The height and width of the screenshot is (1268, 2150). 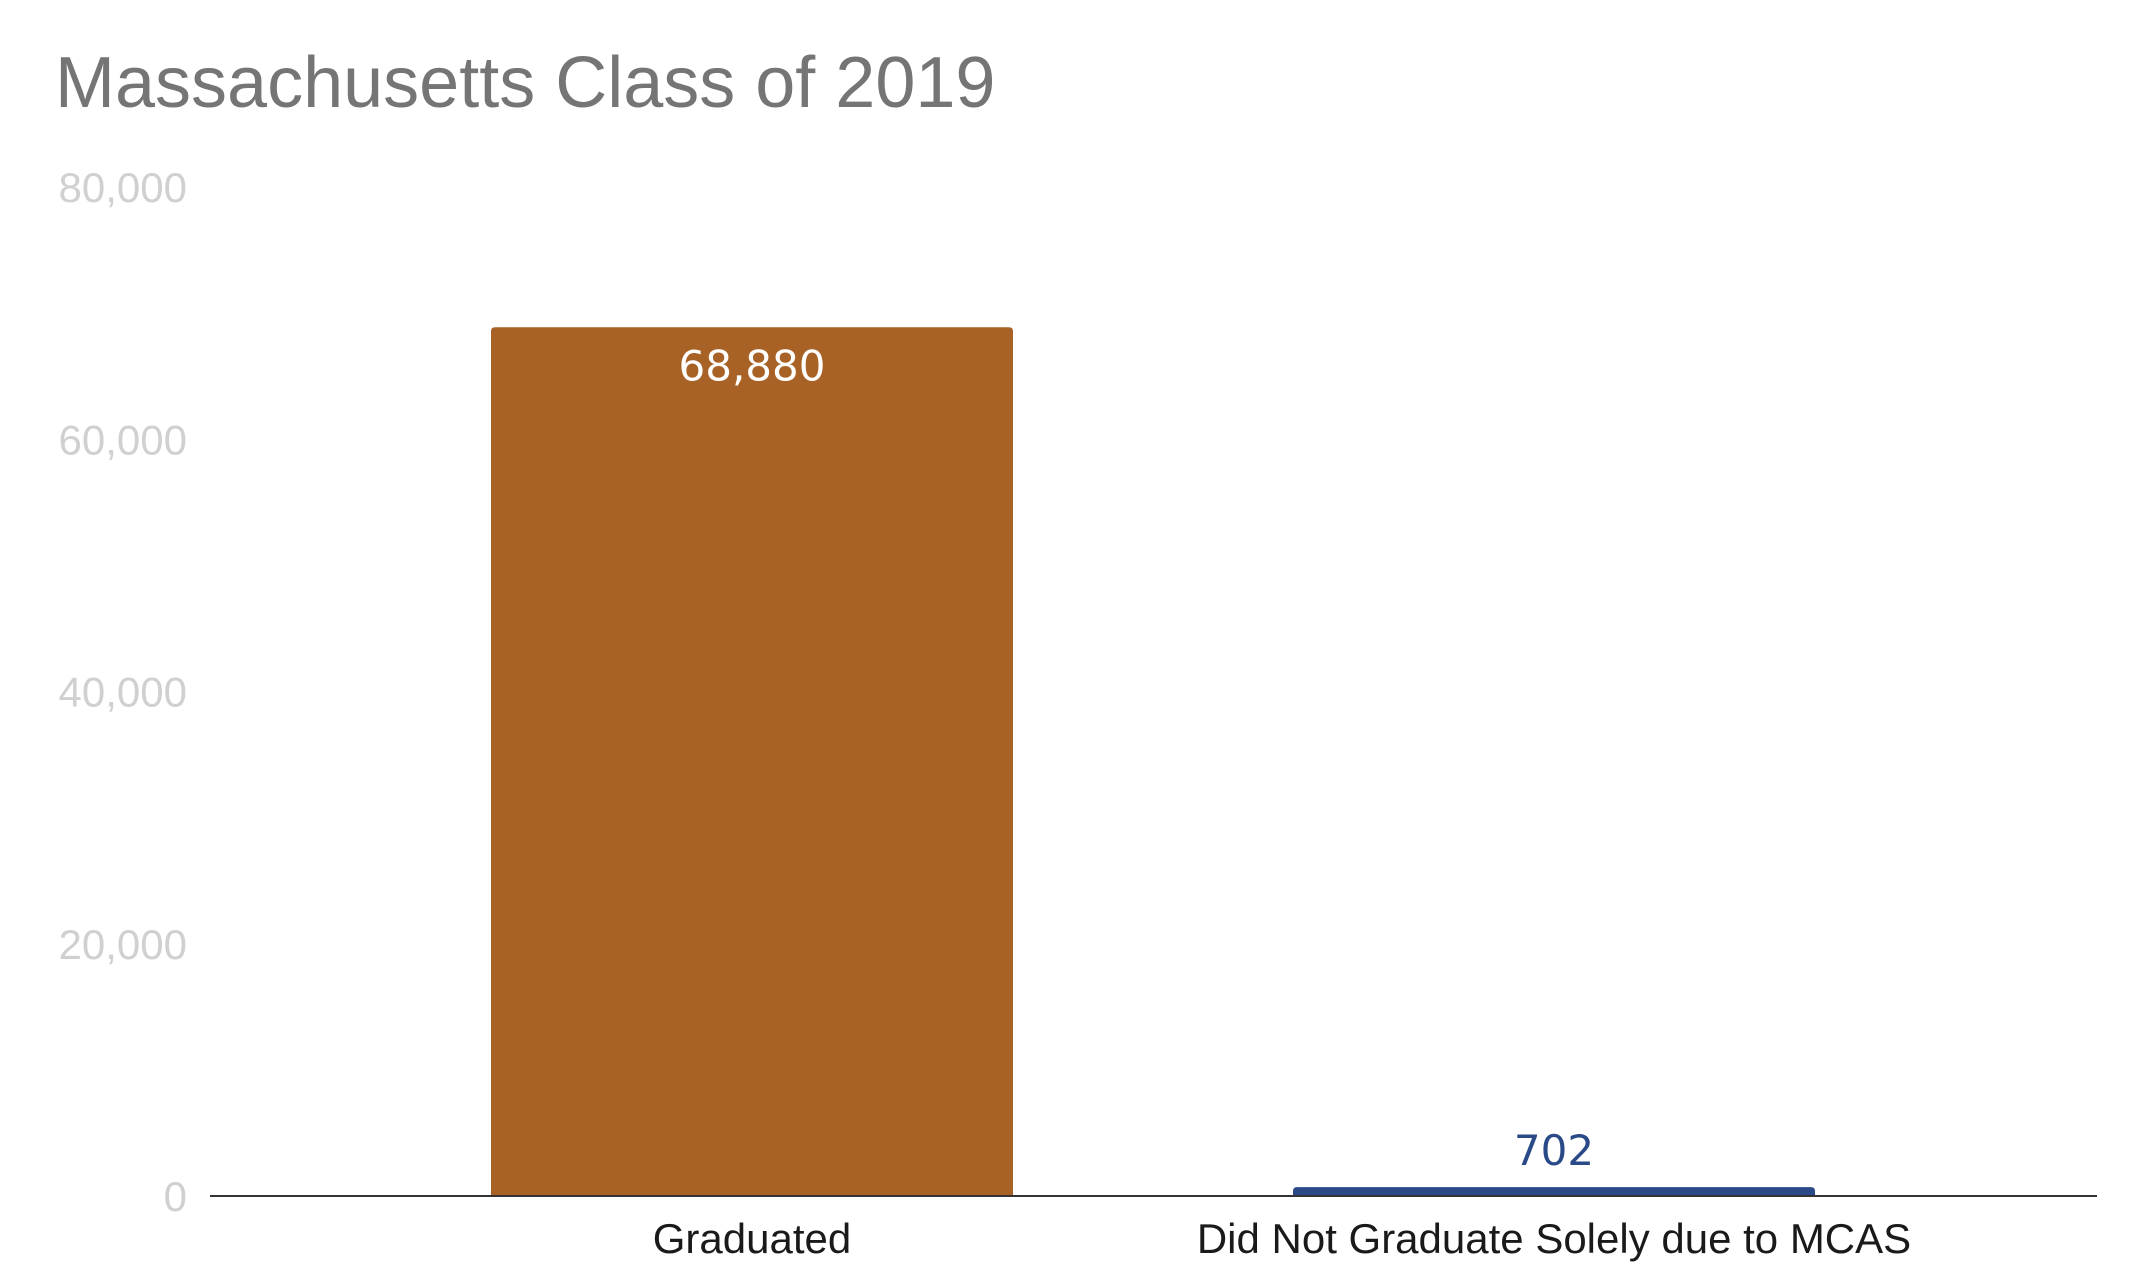 I want to click on y-tick-label: 20,000, so click(x=123, y=944).